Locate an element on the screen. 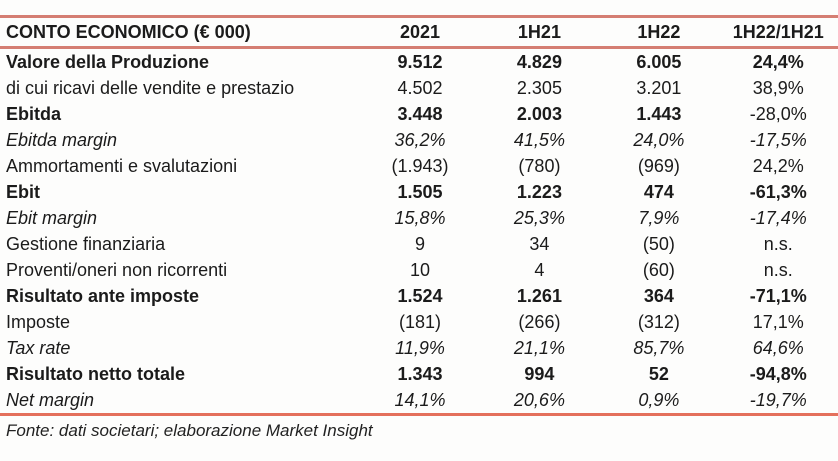 The height and width of the screenshot is (461, 838). row-value: -17,4% is located at coordinates (778, 218).